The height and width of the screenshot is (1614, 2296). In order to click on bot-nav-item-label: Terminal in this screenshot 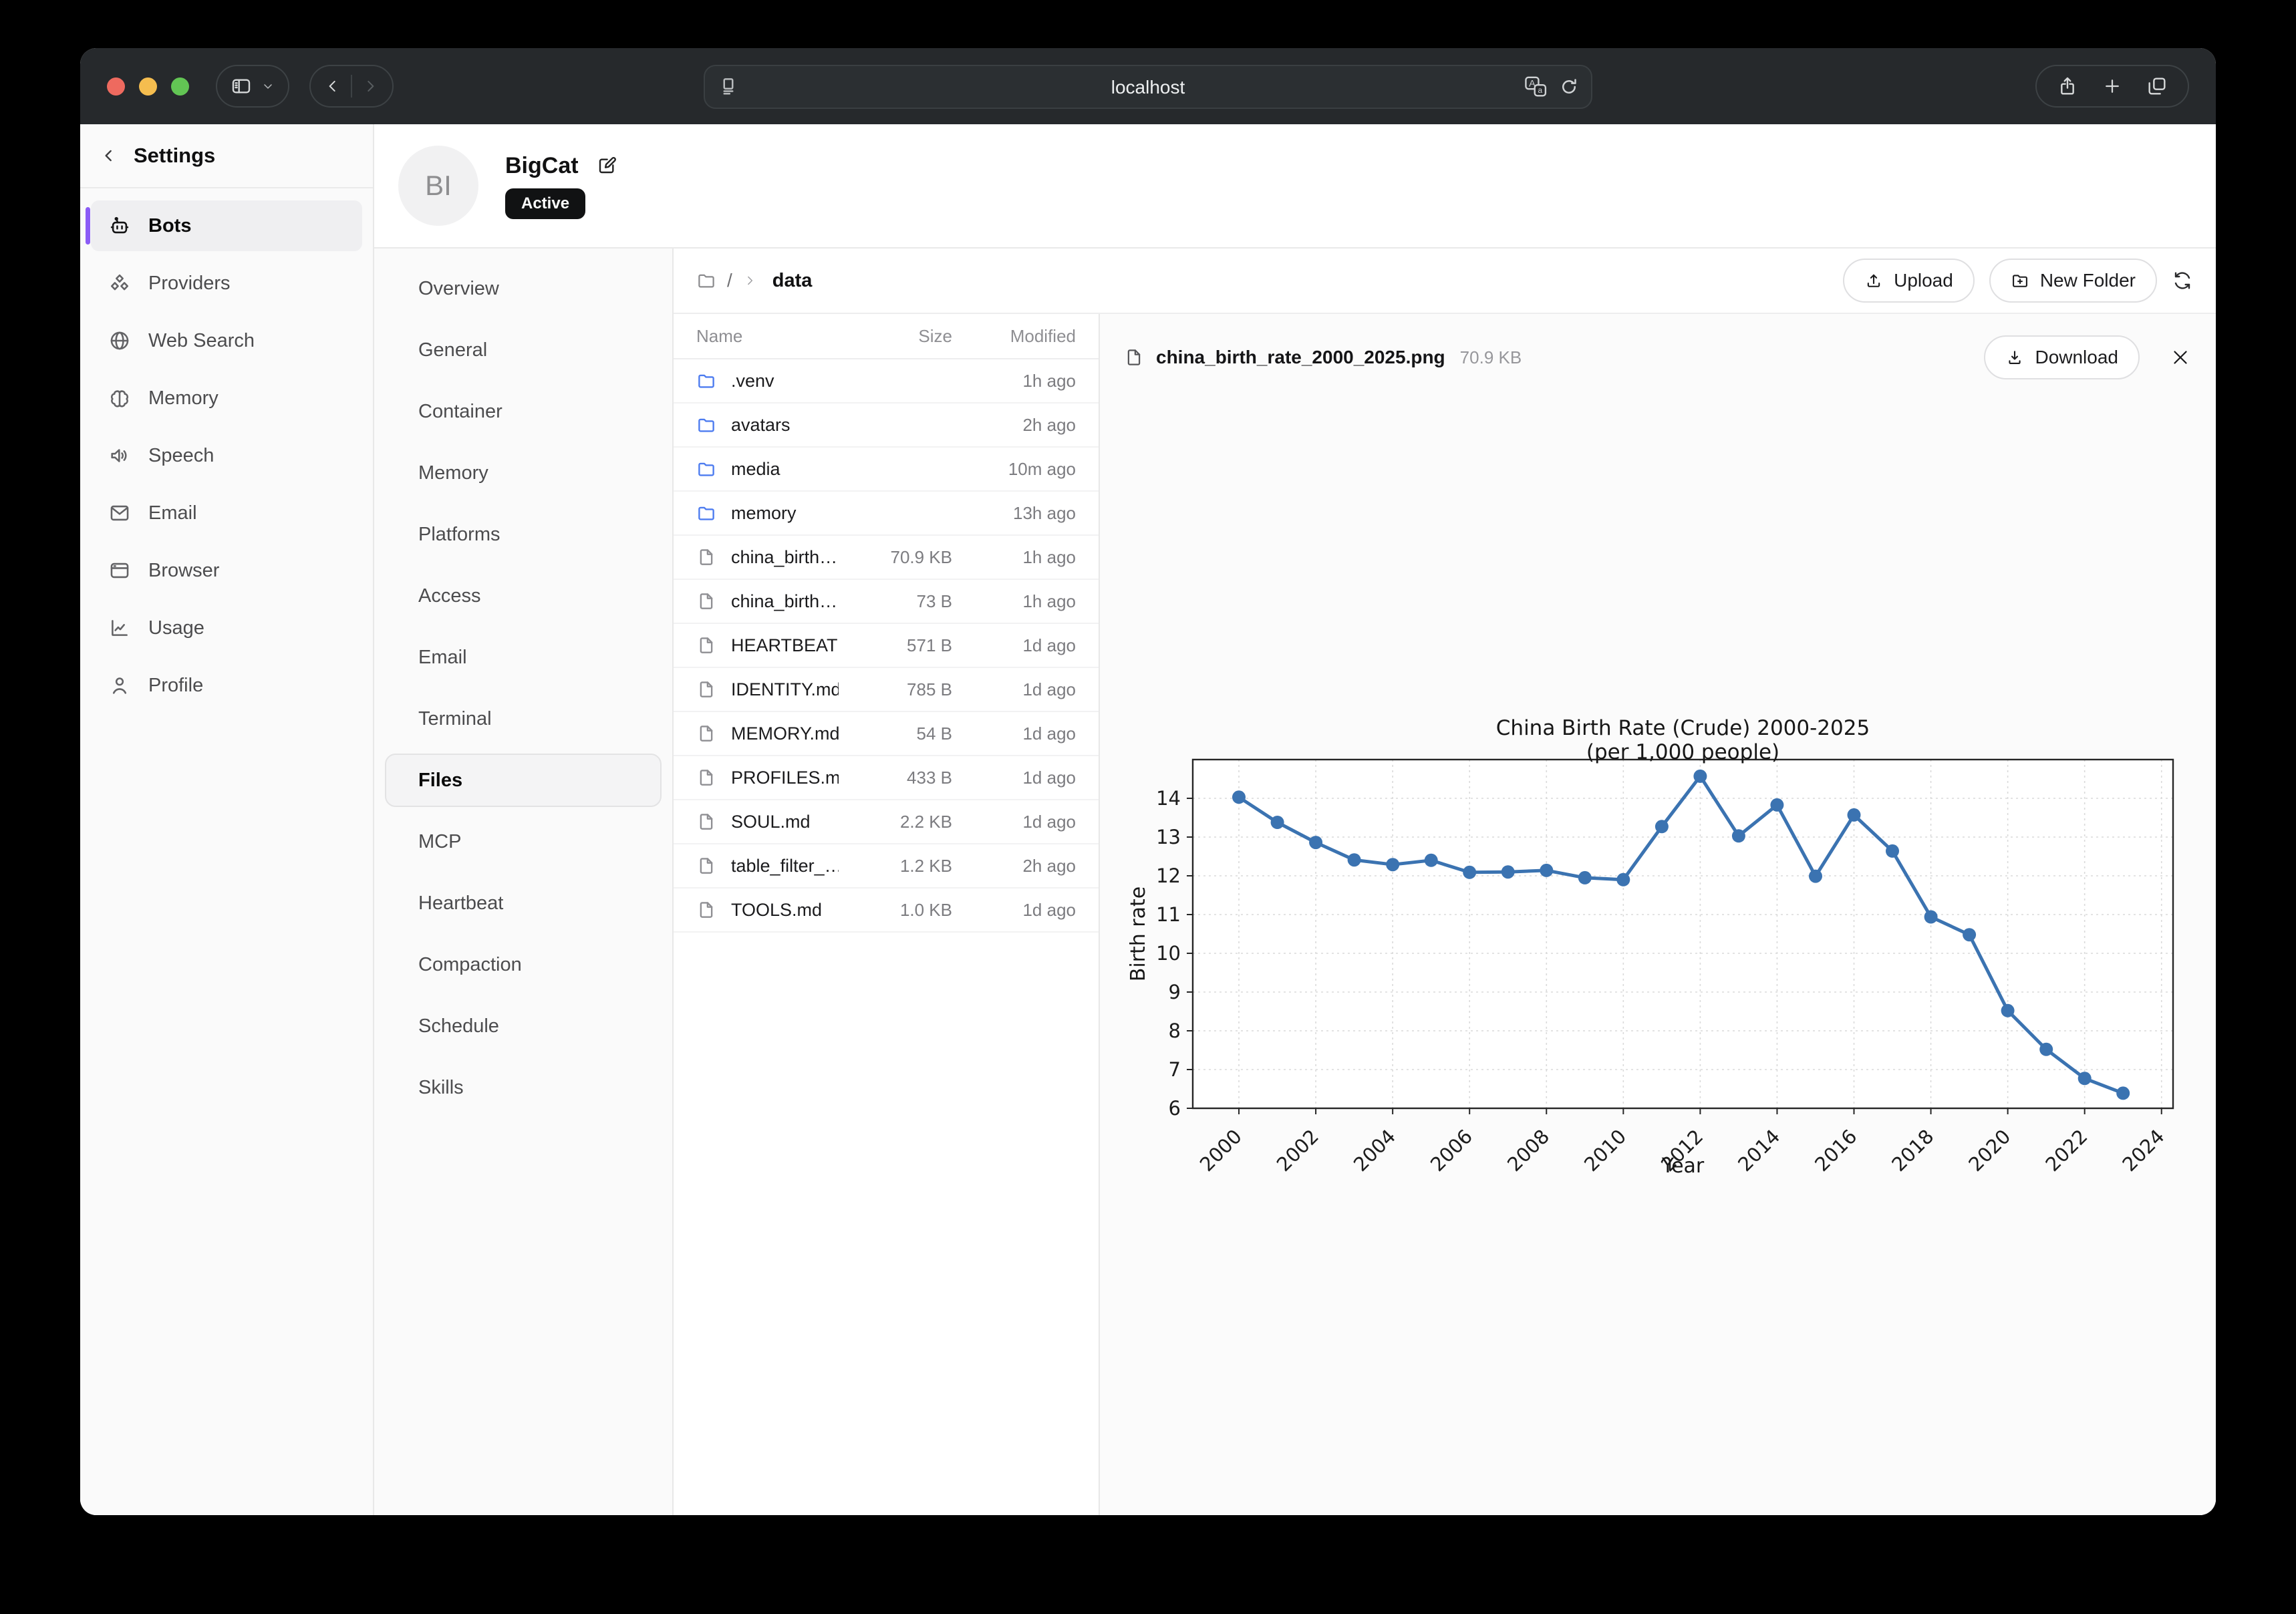, I will do `click(455, 718)`.